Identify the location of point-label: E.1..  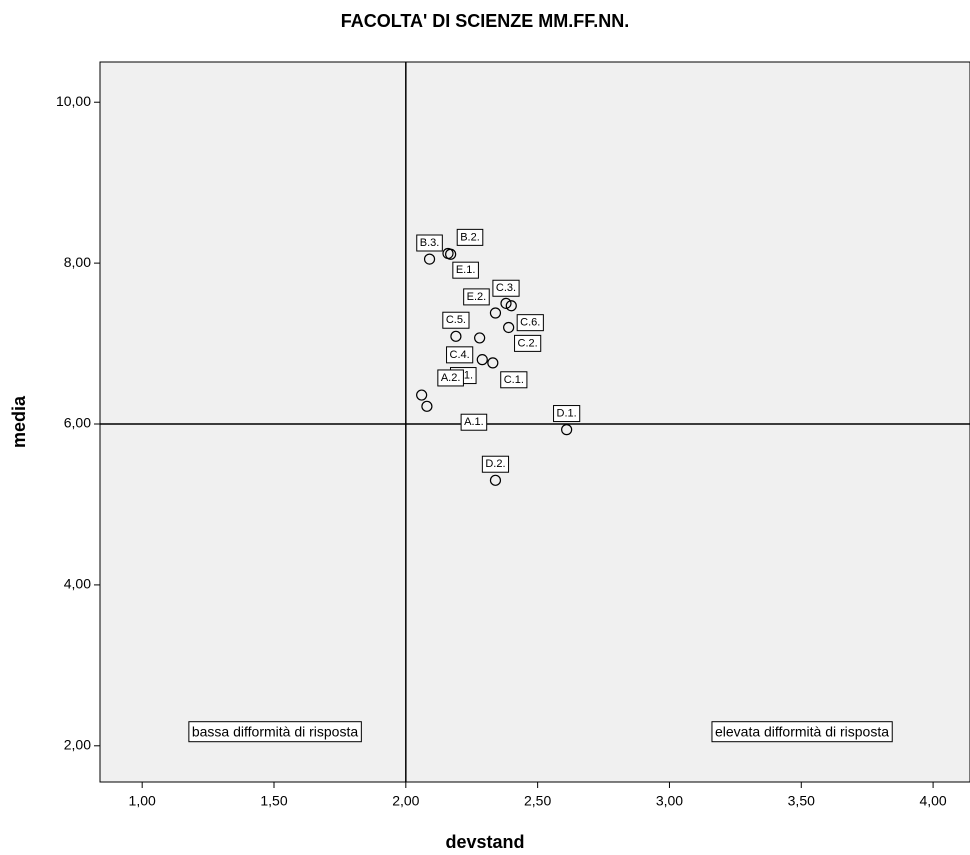
(466, 270).